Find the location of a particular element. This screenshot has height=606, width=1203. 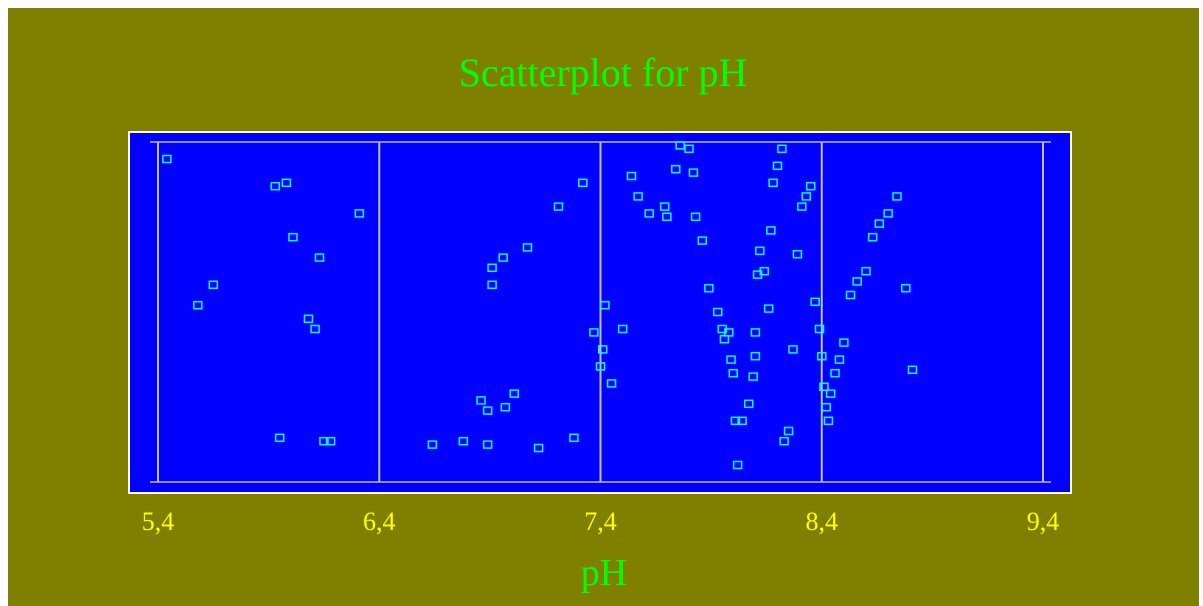

x-tick-label: 5,4 is located at coordinates (158, 521).